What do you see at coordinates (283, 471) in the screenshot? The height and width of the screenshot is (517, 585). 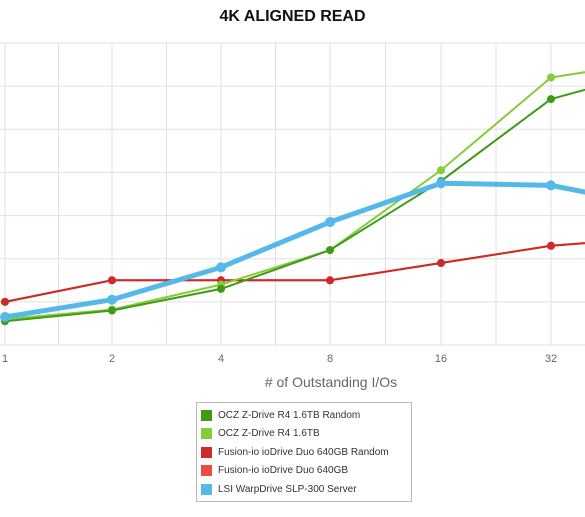 I see `legend-label: Fusion-io ioDrive Duo 640GB` at bounding box center [283, 471].